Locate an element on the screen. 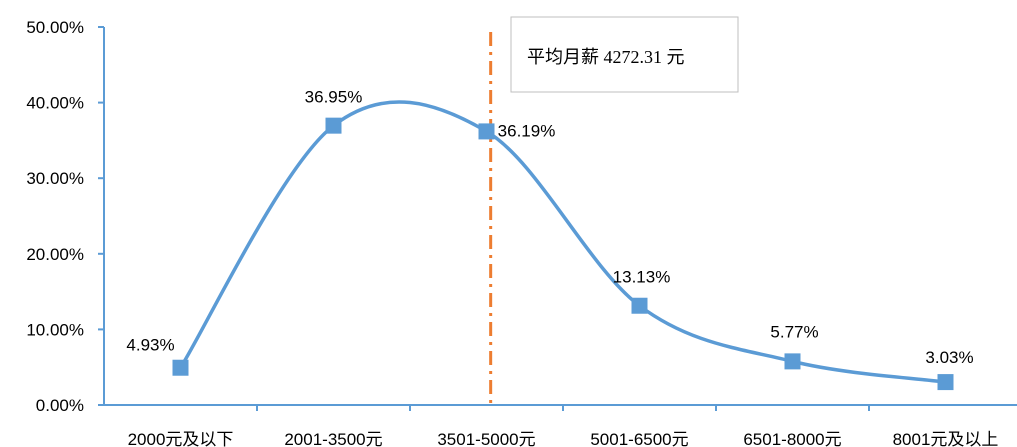 This screenshot has width=1017, height=447. y-tick-label: 10.00% is located at coordinates (55, 329).